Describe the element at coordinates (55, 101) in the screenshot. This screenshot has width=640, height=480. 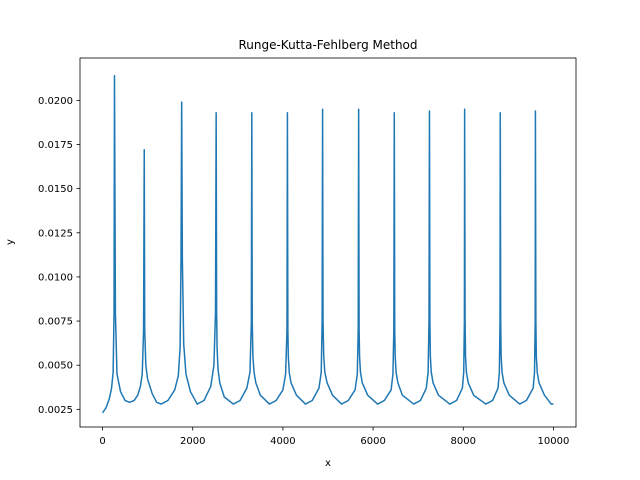
I see `y-tick-label: 0.0200` at that location.